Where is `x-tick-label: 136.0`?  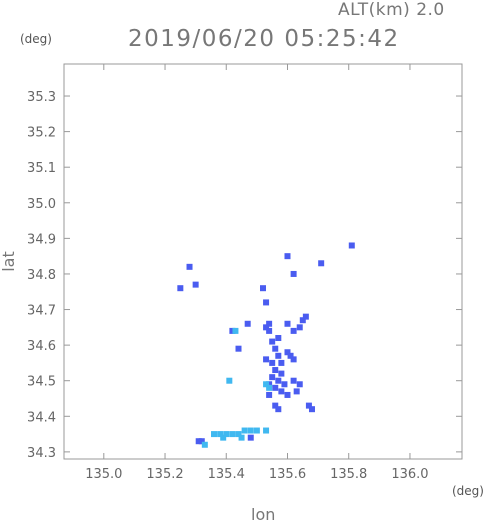
x-tick-label: 136.0 is located at coordinates (409, 474).